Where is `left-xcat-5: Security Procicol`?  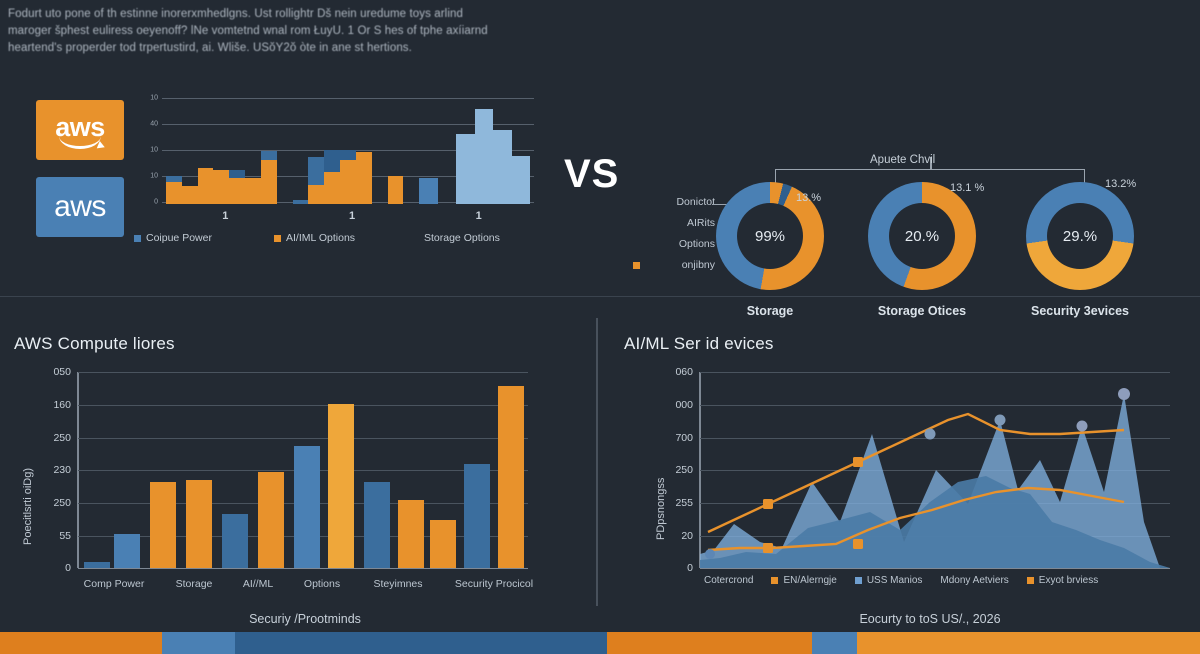
left-xcat-5: Security Procicol is located at coordinates (494, 584).